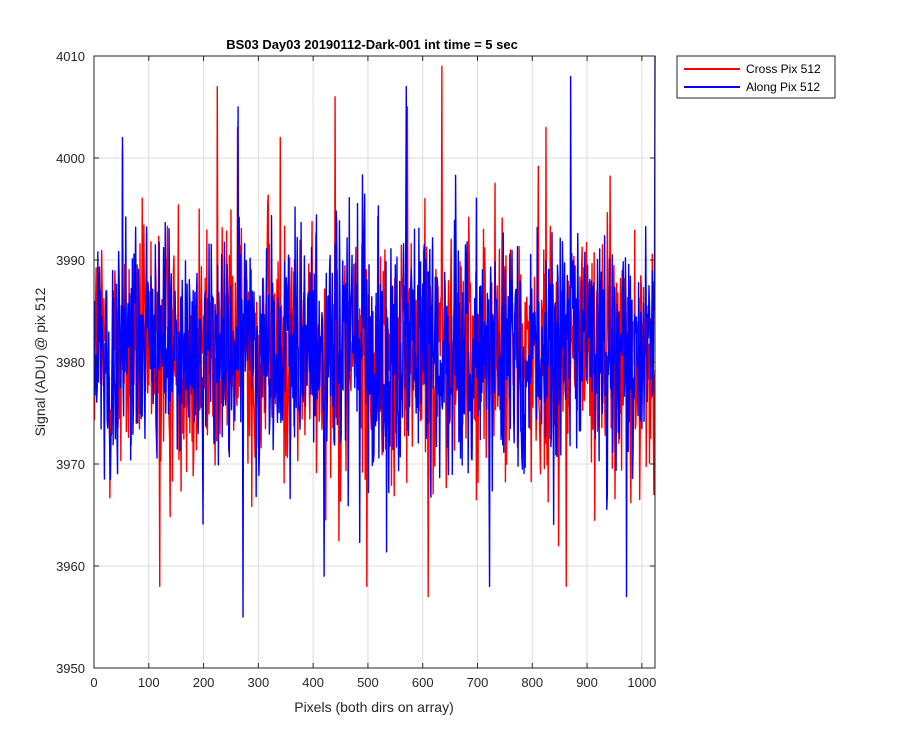  What do you see at coordinates (478, 682) in the screenshot?
I see `x-tick-label: 700` at bounding box center [478, 682].